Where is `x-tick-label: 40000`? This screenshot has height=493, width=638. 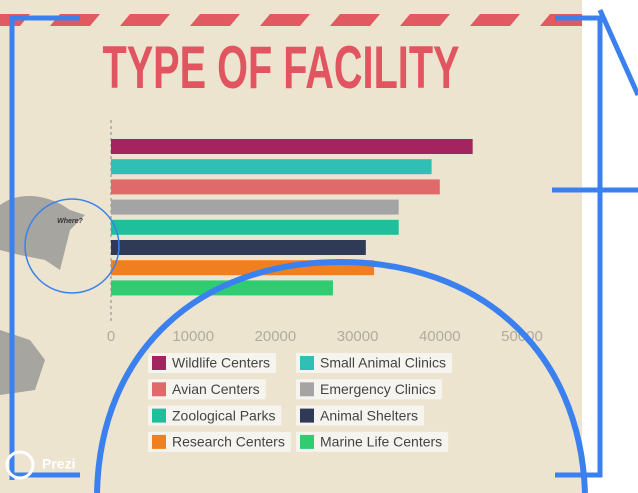
x-tick-label: 40000 is located at coordinates (440, 336).